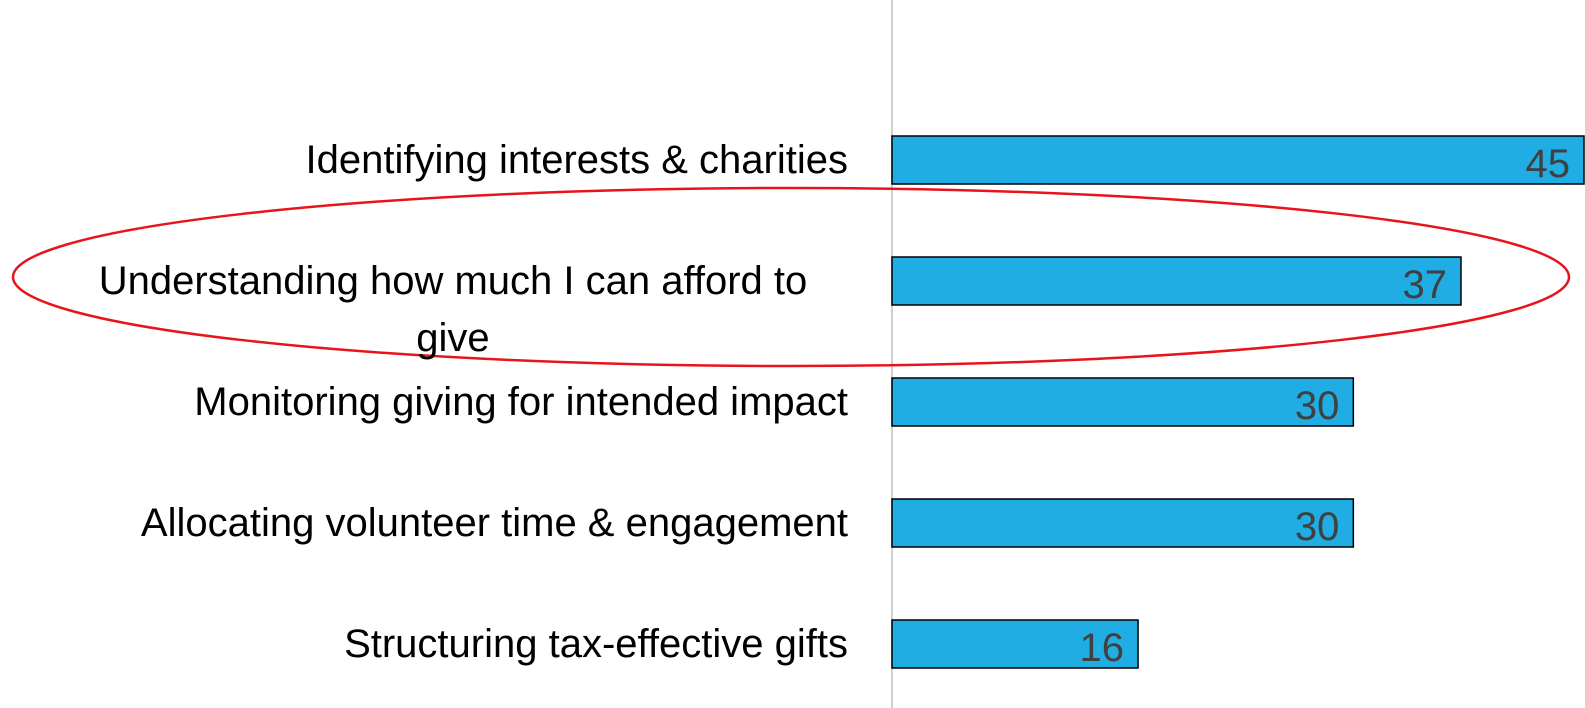 Image resolution: width=1585 pixels, height=708 pixels. I want to click on value-label: 45, so click(1548, 164).